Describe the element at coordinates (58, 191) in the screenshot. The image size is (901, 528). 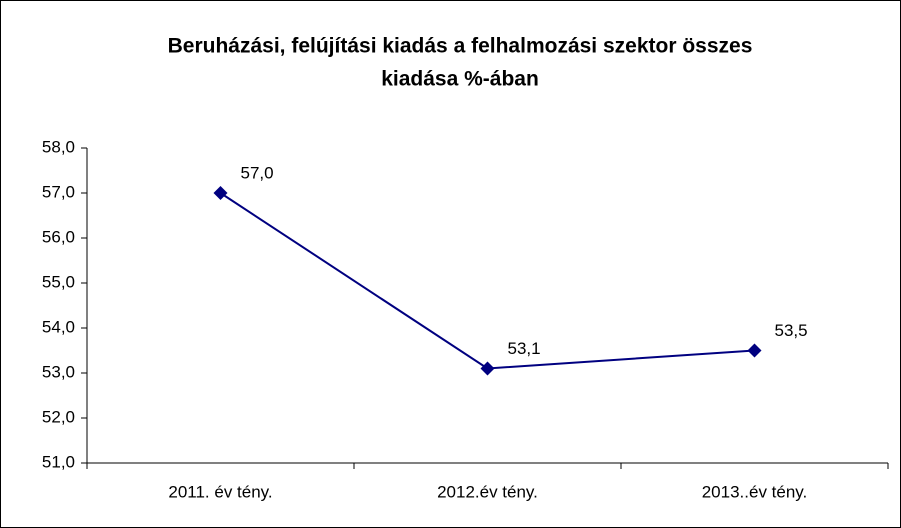
I see `y-tick-label: 57,0` at that location.